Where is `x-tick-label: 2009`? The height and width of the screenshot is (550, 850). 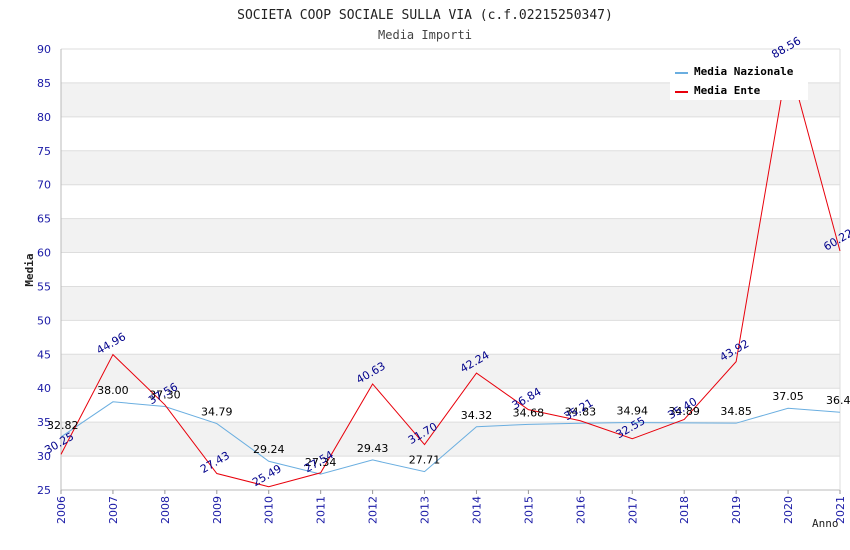 x-tick-label: 2009 is located at coordinates (217, 510).